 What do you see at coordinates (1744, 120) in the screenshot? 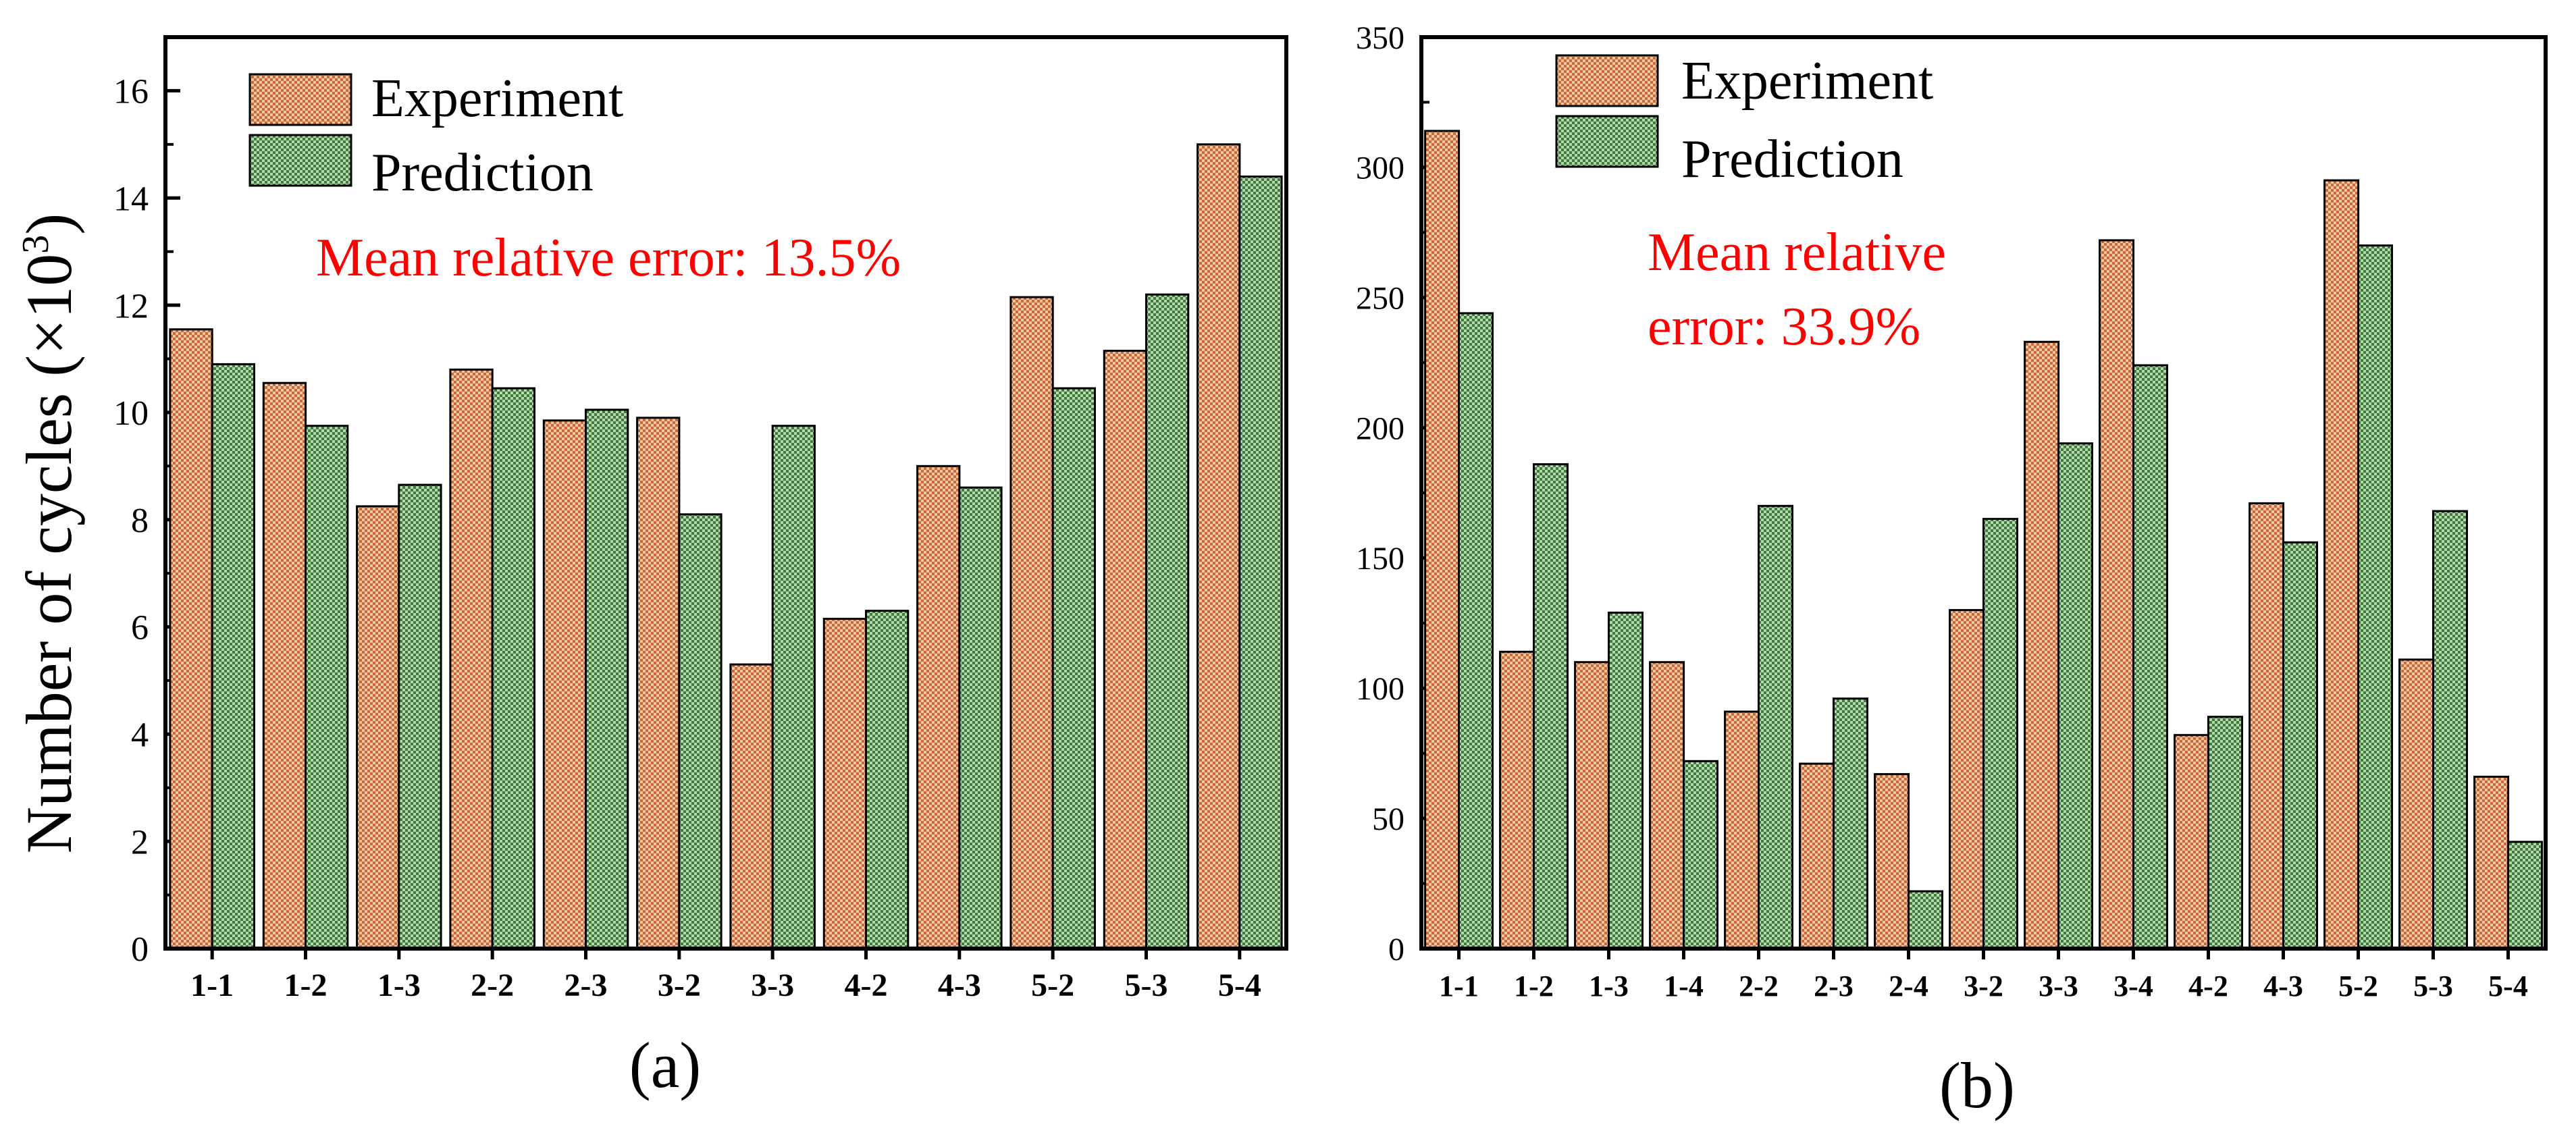
I see `panel-b-legend: Experiment Prediction` at bounding box center [1744, 120].